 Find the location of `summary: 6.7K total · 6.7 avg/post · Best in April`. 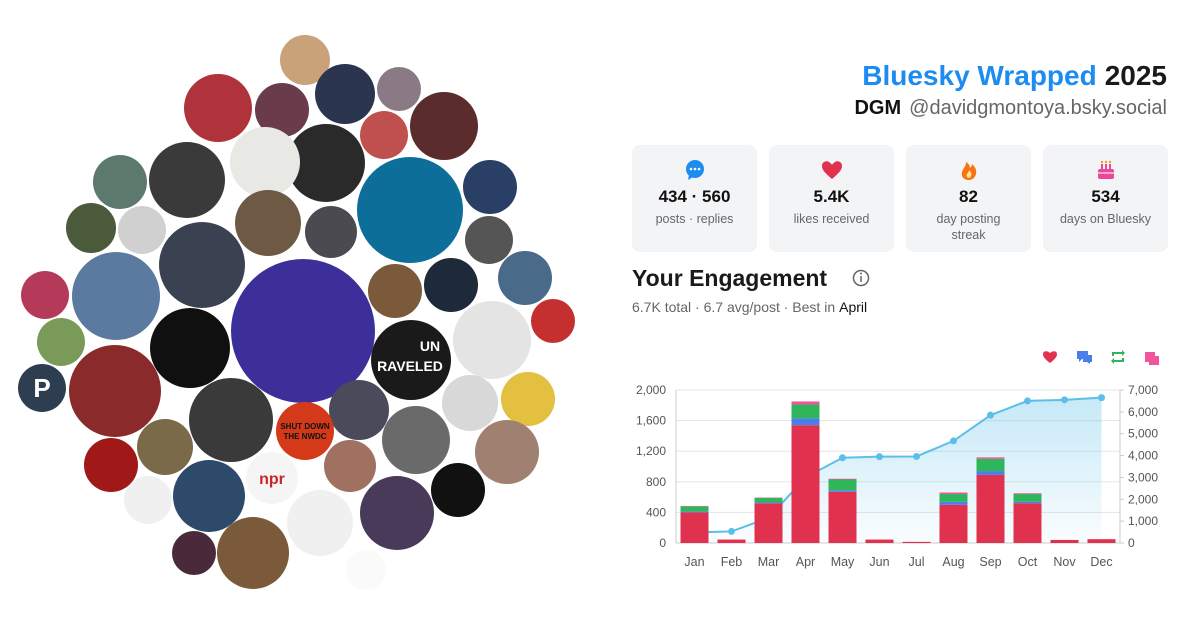

summary: 6.7K total · 6.7 avg/post · Best in April is located at coordinates (749, 307).